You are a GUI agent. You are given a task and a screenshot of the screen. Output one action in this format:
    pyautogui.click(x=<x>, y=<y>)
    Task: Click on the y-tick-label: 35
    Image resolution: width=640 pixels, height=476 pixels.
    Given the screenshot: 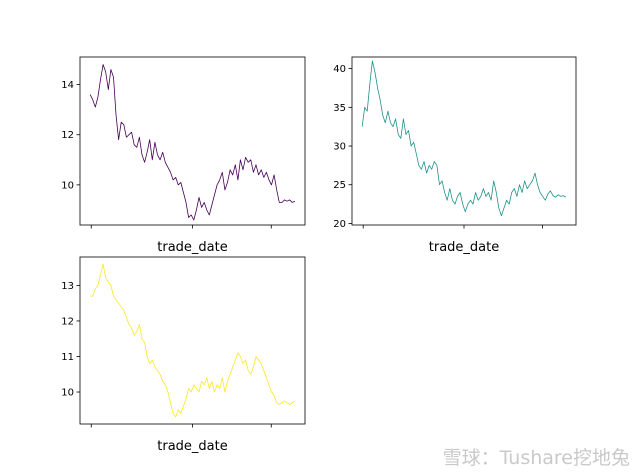 What is the action you would take?
    pyautogui.click(x=339, y=108)
    